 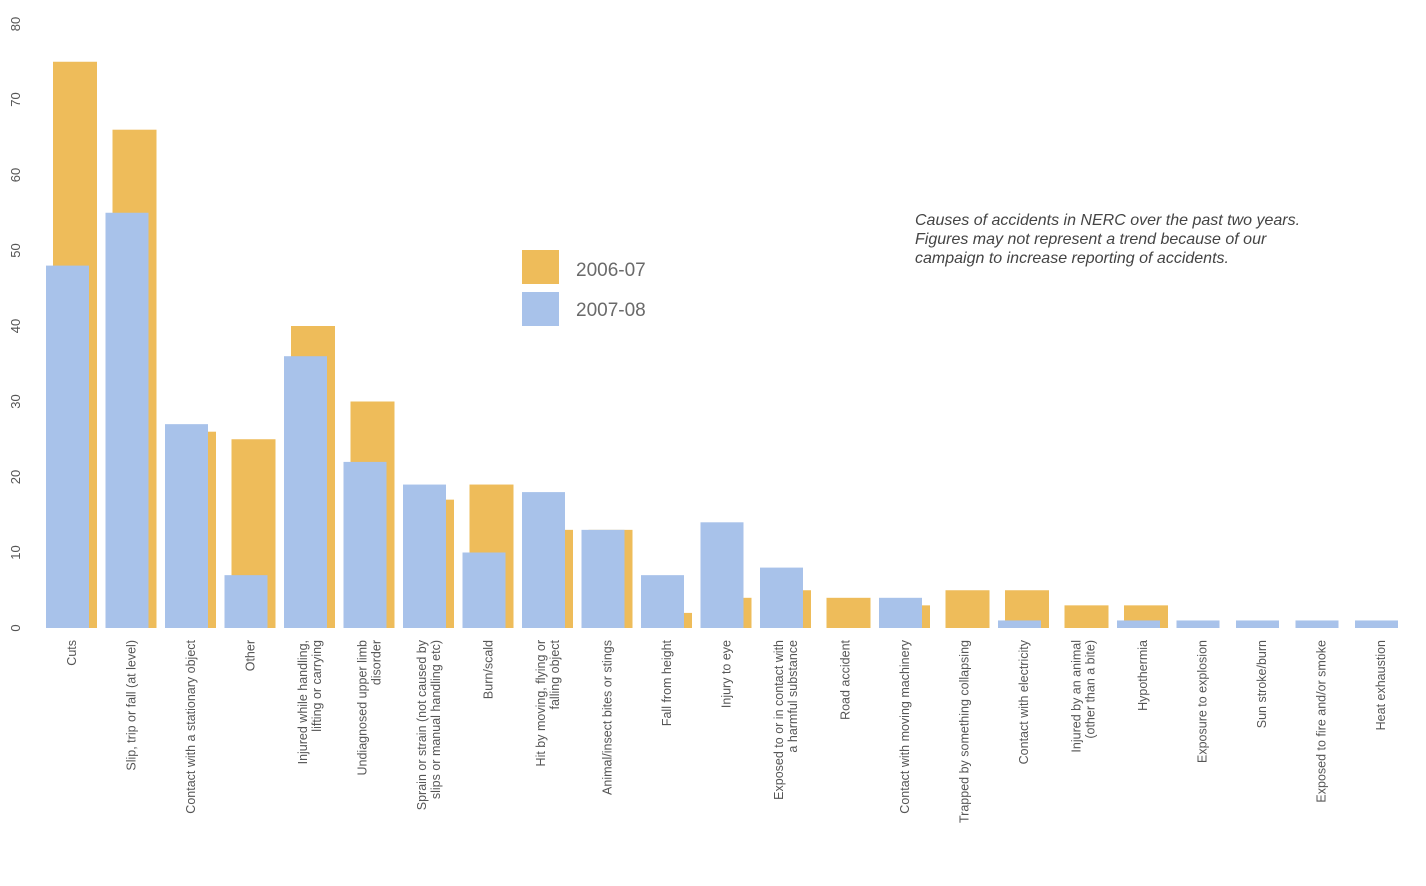 I want to click on y-tick-label: 50, so click(x=15, y=250).